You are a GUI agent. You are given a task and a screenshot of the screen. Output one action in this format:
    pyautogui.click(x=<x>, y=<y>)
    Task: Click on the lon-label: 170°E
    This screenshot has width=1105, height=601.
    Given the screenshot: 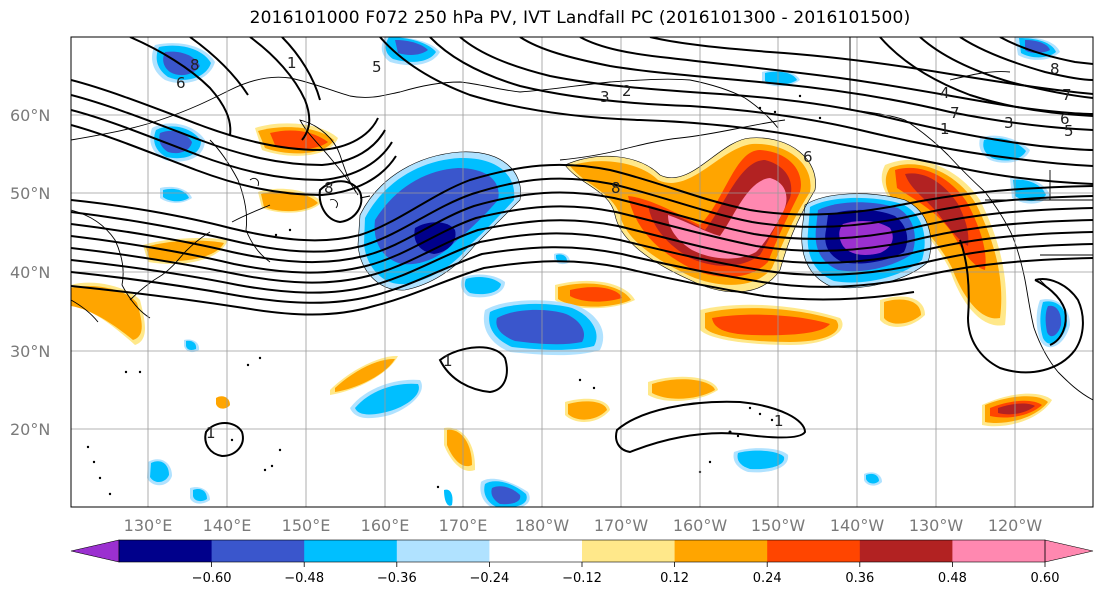 What is the action you would take?
    pyautogui.click(x=463, y=525)
    